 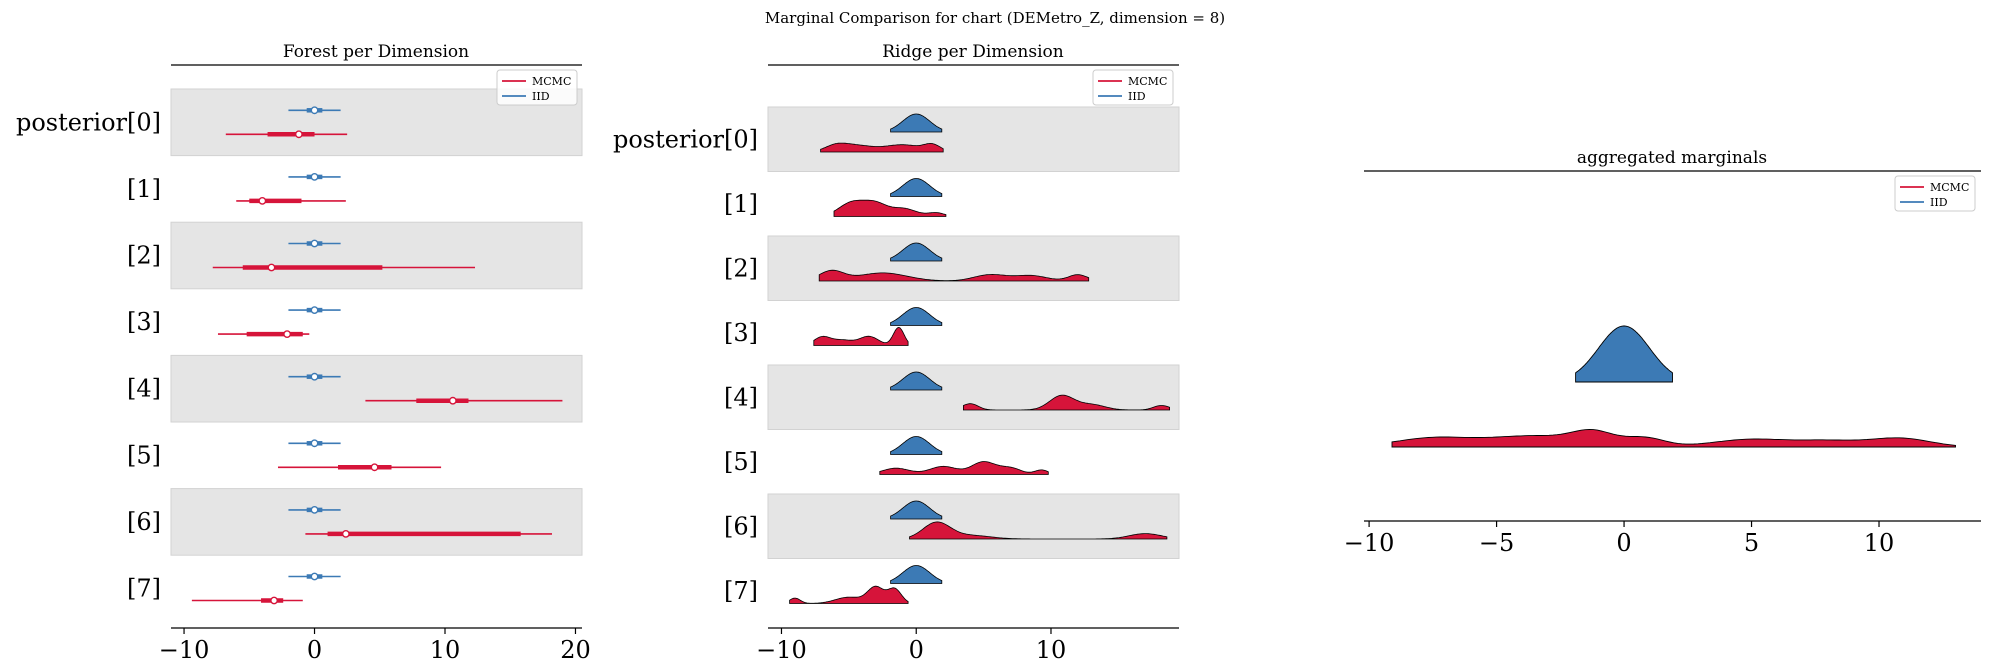 I want to click on ridge-x-tick-label: 10, so click(x=1051, y=650).